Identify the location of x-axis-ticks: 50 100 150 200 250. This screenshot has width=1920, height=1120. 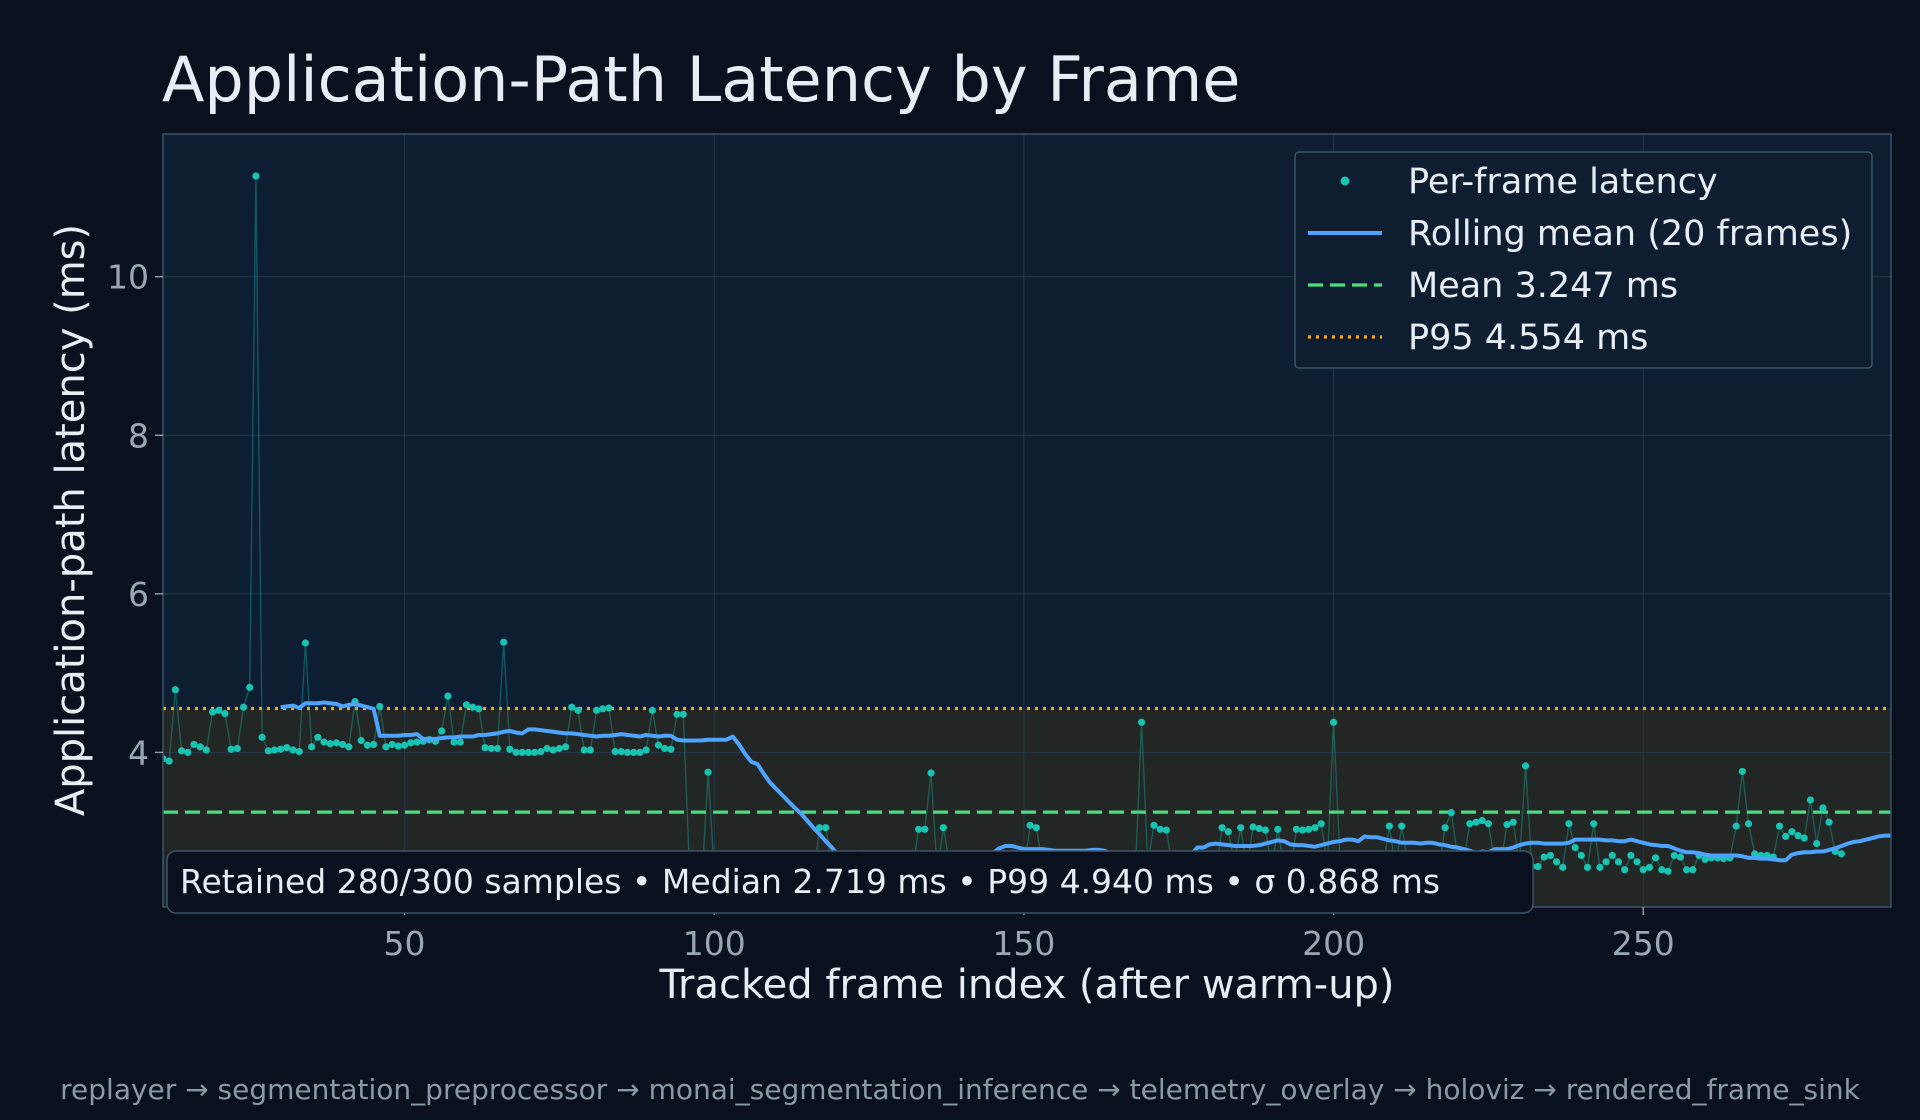
(1029, 935).